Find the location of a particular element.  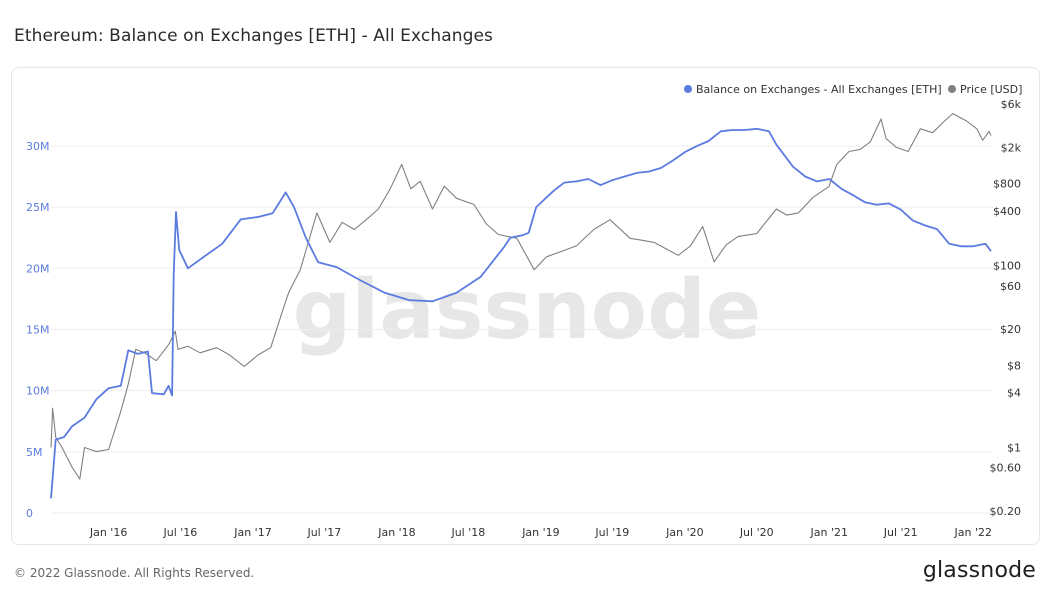

legend-price-marker is located at coordinates (952, 89).